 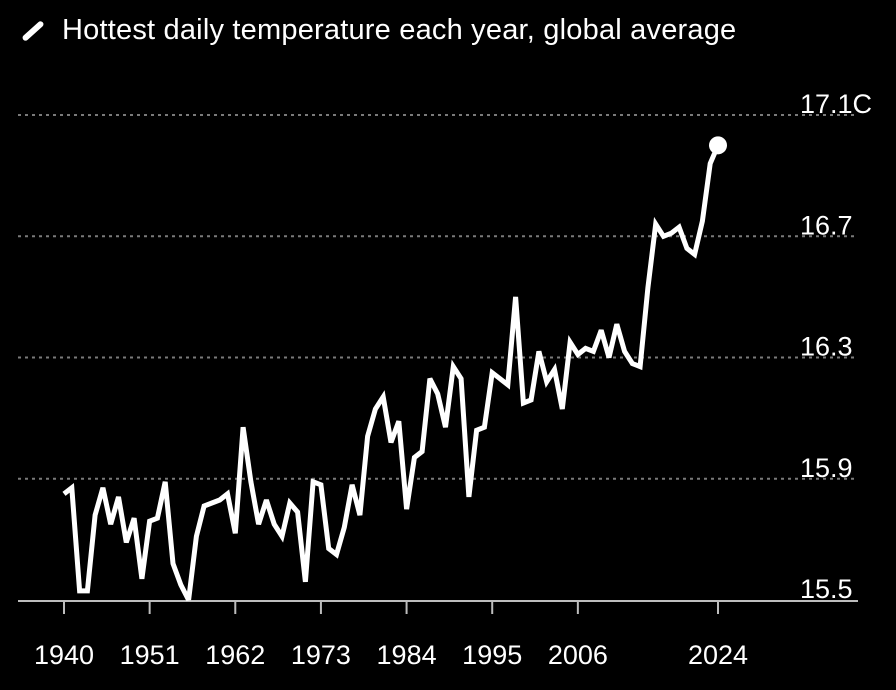 What do you see at coordinates (321, 655) in the screenshot?
I see `x-tick-label: 1973` at bounding box center [321, 655].